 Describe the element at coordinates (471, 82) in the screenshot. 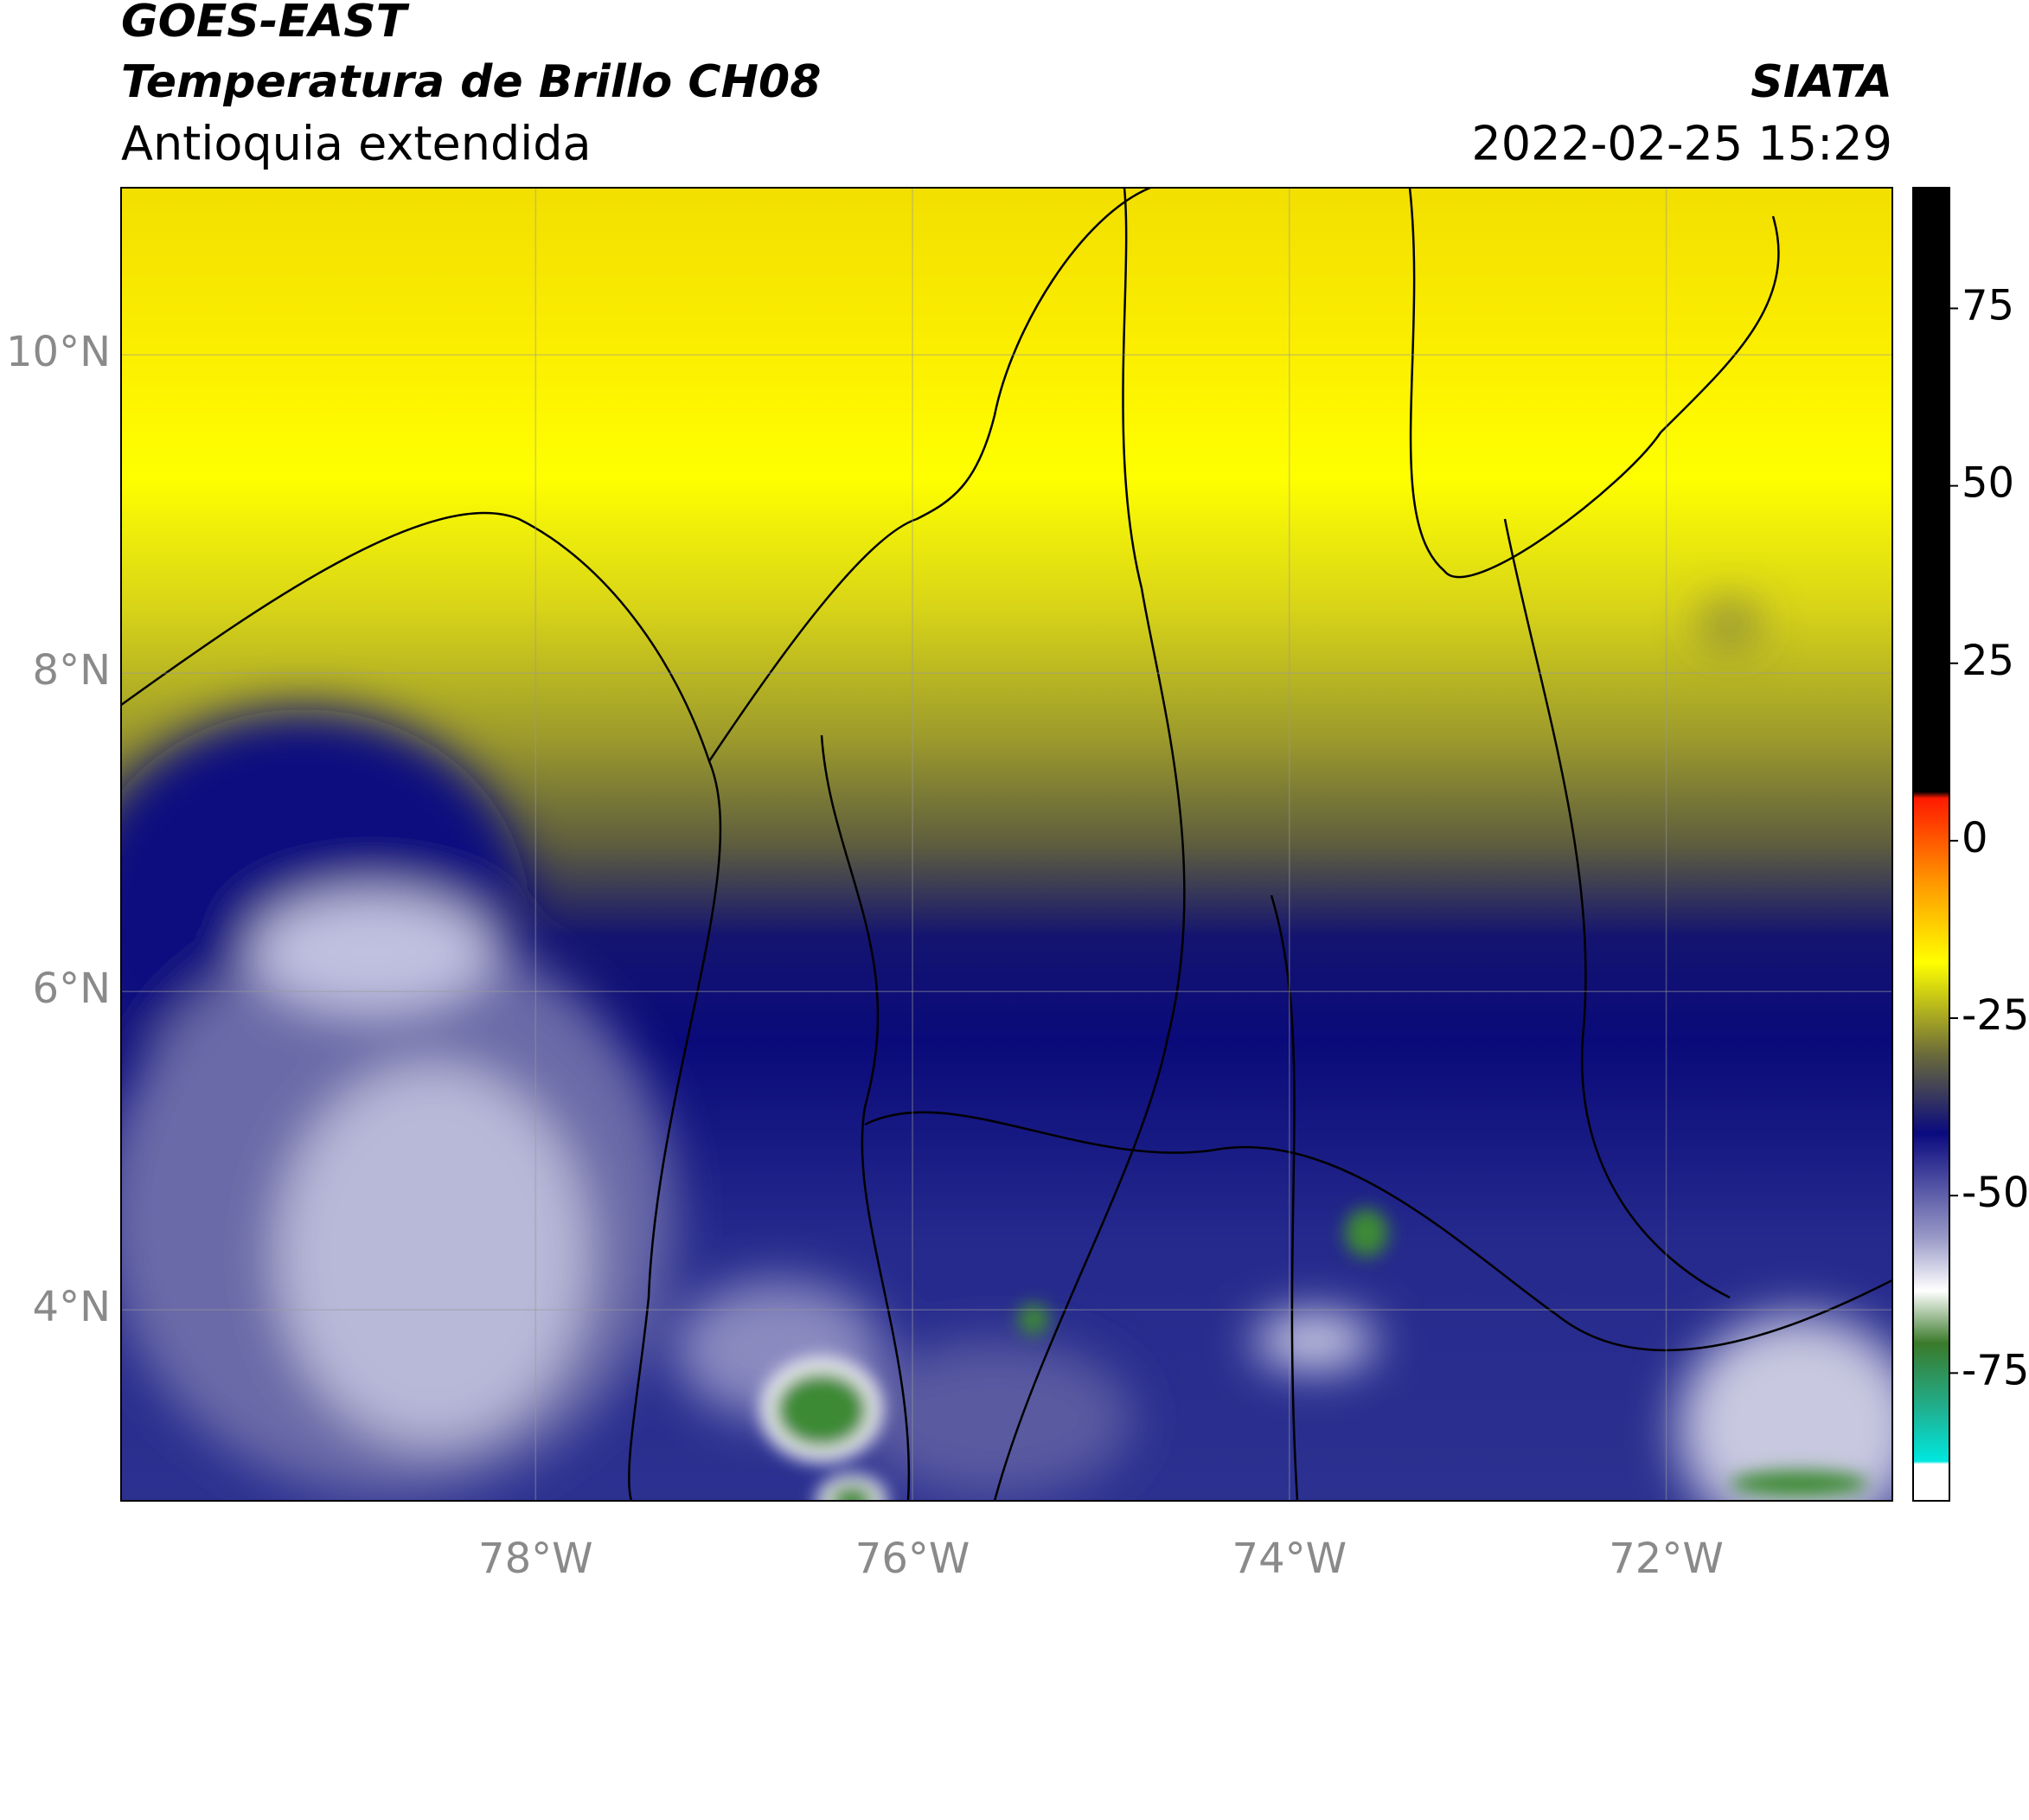

I see `subtitle: Temperatura de Brillo CH08` at that location.